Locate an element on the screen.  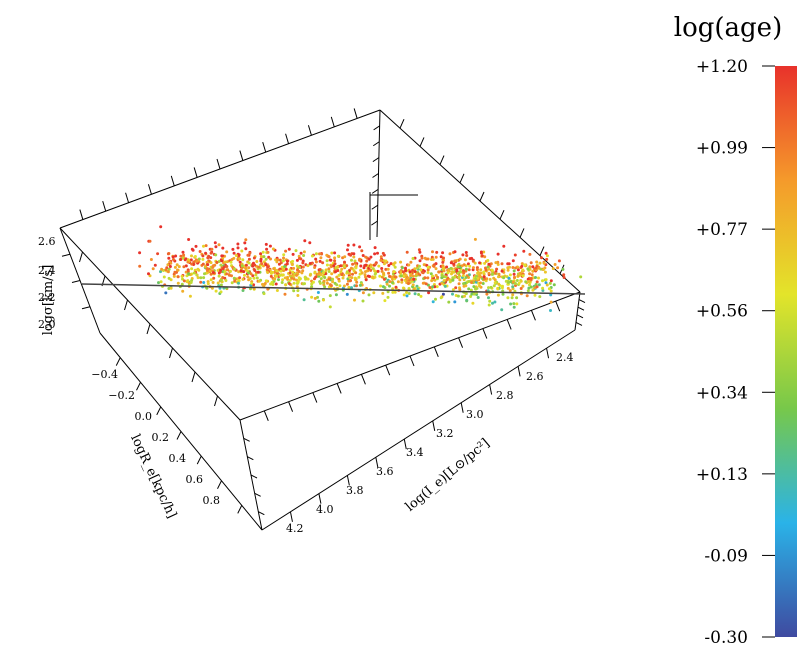
cbar-tick-label-7: -0.30 is located at coordinates (726, 638).